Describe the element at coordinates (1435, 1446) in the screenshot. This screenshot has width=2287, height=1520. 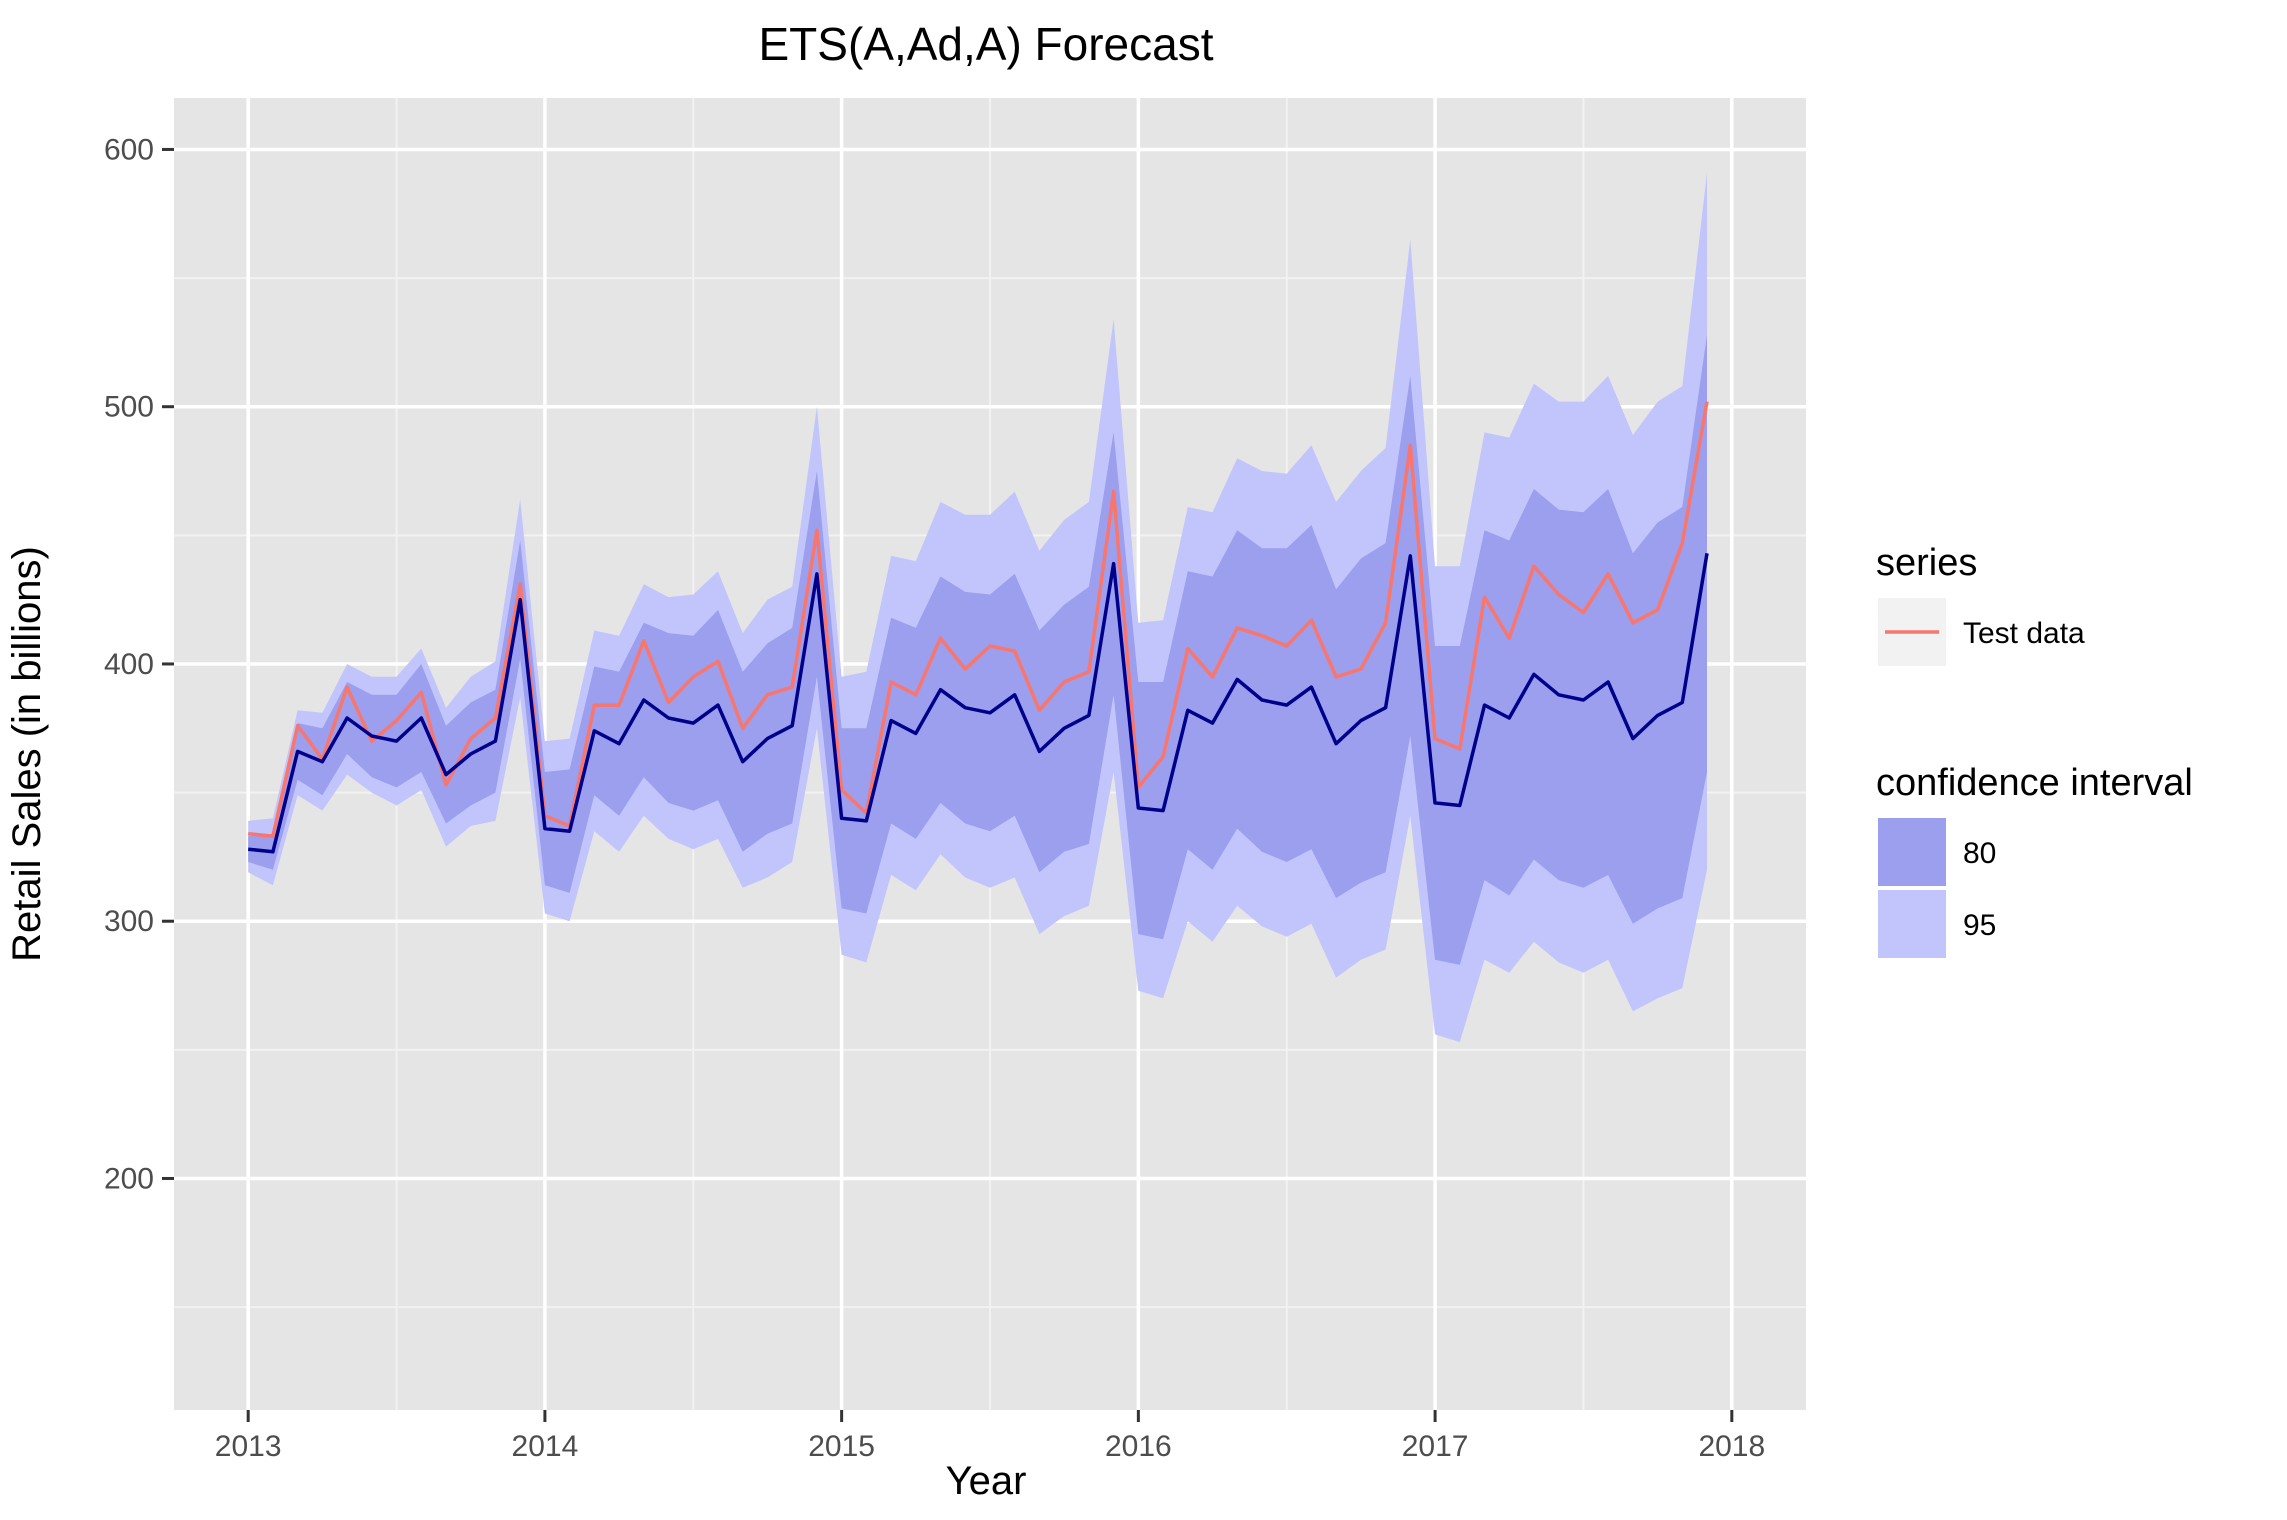
I see `x-tick-label: 2017` at that location.